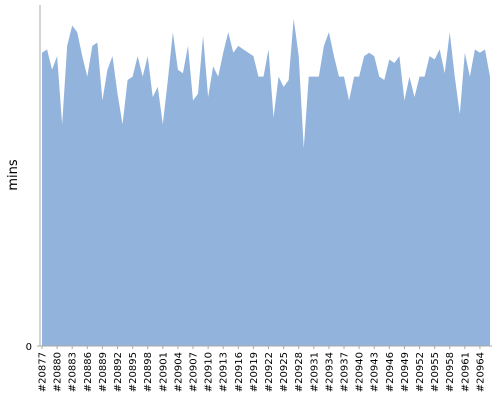 The height and width of the screenshot is (400, 500). Describe the element at coordinates (390, 372) in the screenshot. I see `x-tick-label: #20946` at that location.